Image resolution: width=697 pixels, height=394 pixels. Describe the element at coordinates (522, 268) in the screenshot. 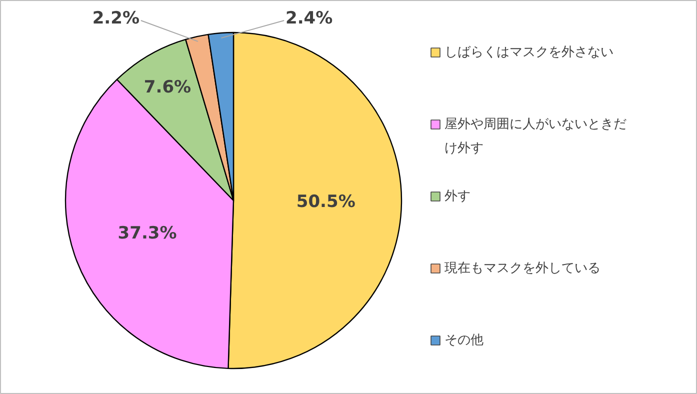

I see `legend-label: 現在もマスクを外している` at that location.